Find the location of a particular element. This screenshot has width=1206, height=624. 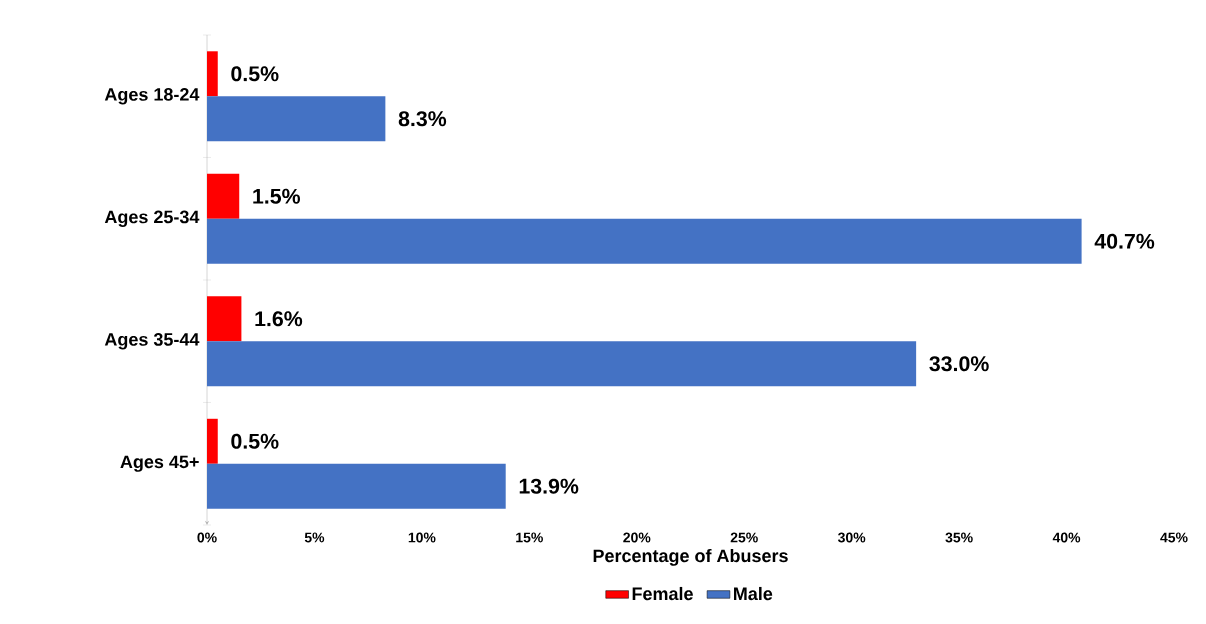

x-tick-label: 15% is located at coordinates (529, 537).